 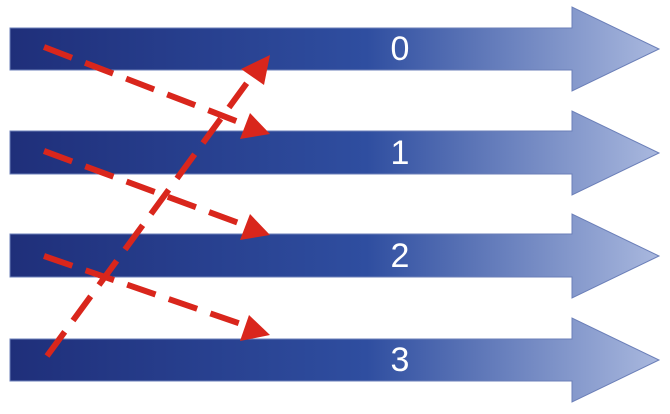 I want to click on lane-label-2: 2, so click(x=400, y=256).